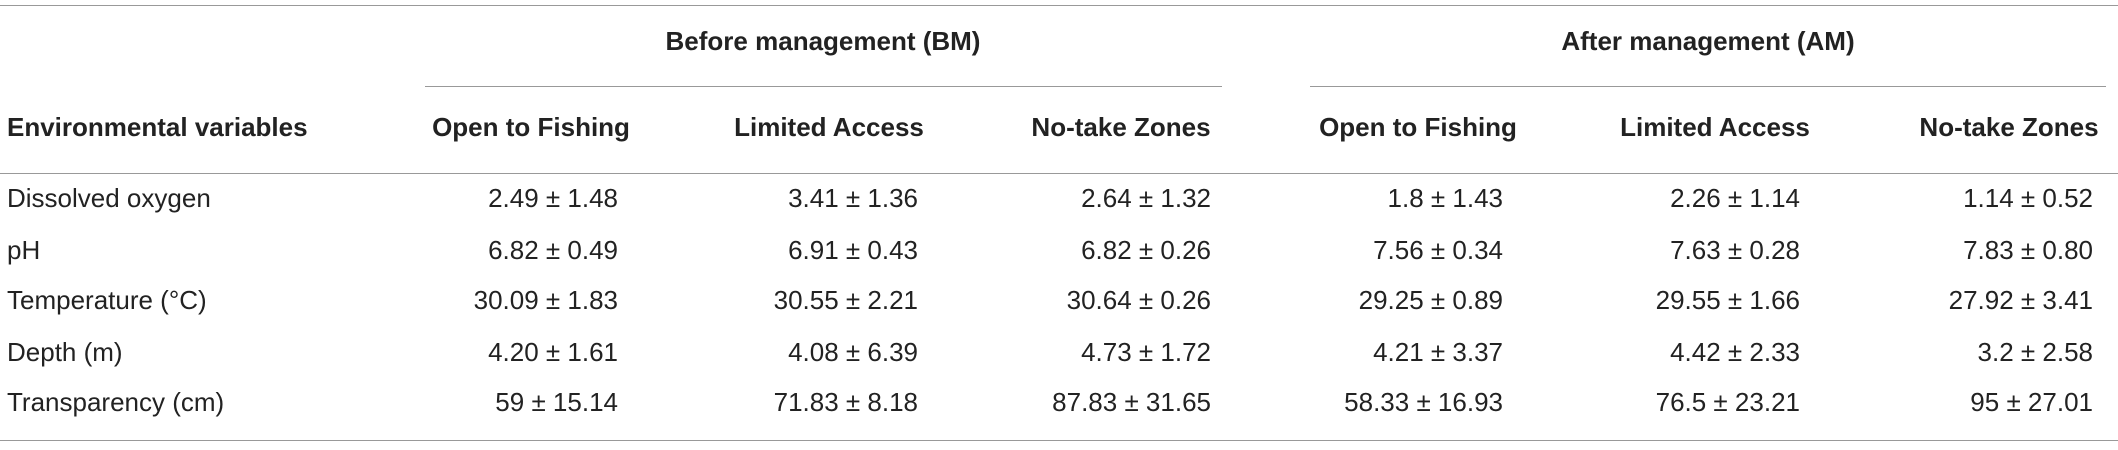 This screenshot has height=450, width=2118. What do you see at coordinates (853, 352) in the screenshot?
I see `cell: 4.08 ± 6.39` at bounding box center [853, 352].